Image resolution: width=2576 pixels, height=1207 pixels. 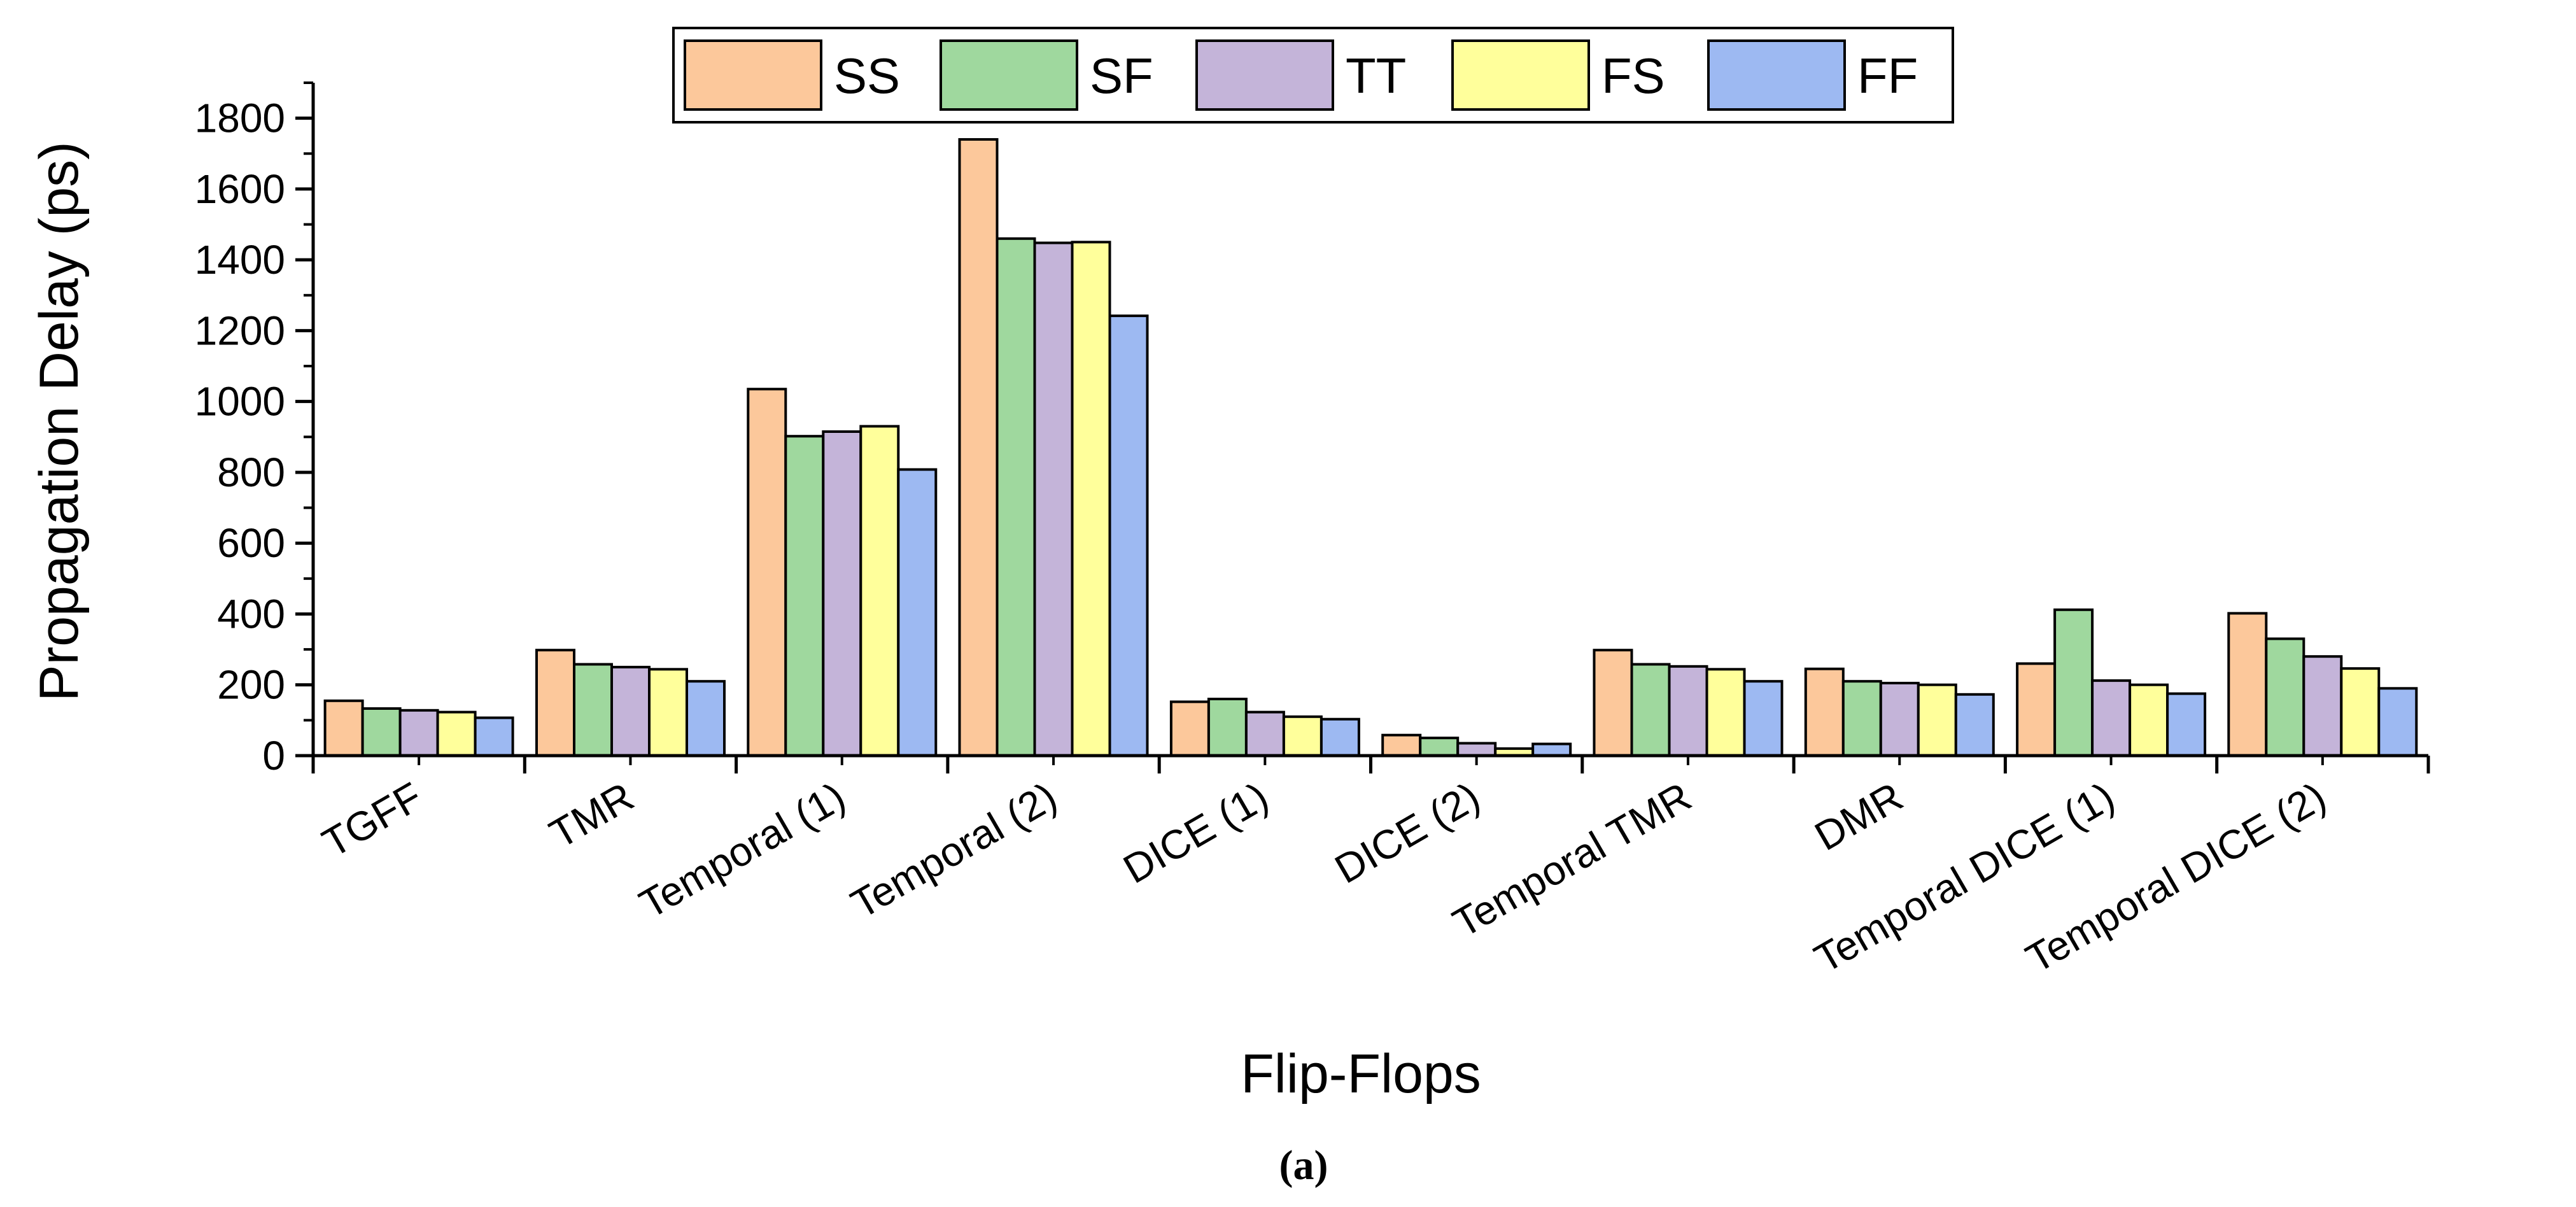 What do you see at coordinates (1009, 75) in the screenshot?
I see `legend-swatch-sf` at bounding box center [1009, 75].